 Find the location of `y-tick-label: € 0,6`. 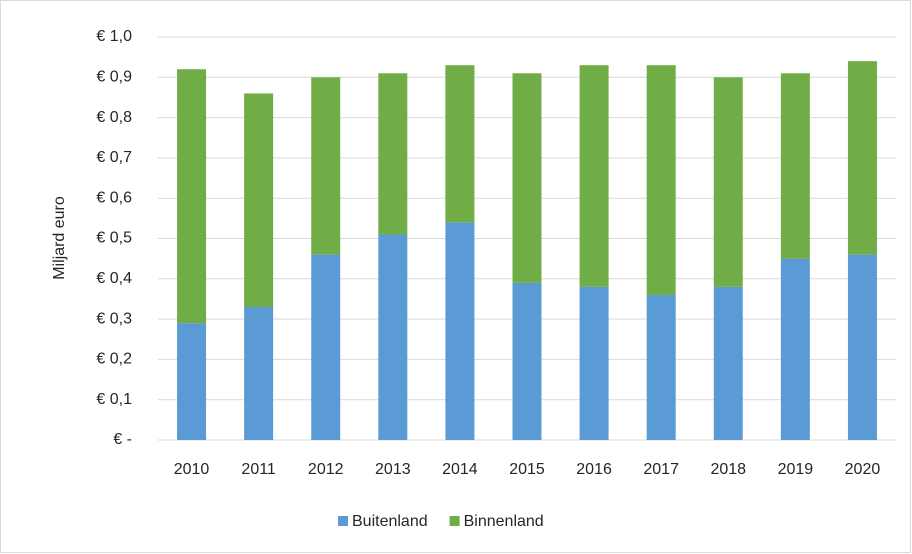

y-tick-label: € 0,6 is located at coordinates (114, 197).